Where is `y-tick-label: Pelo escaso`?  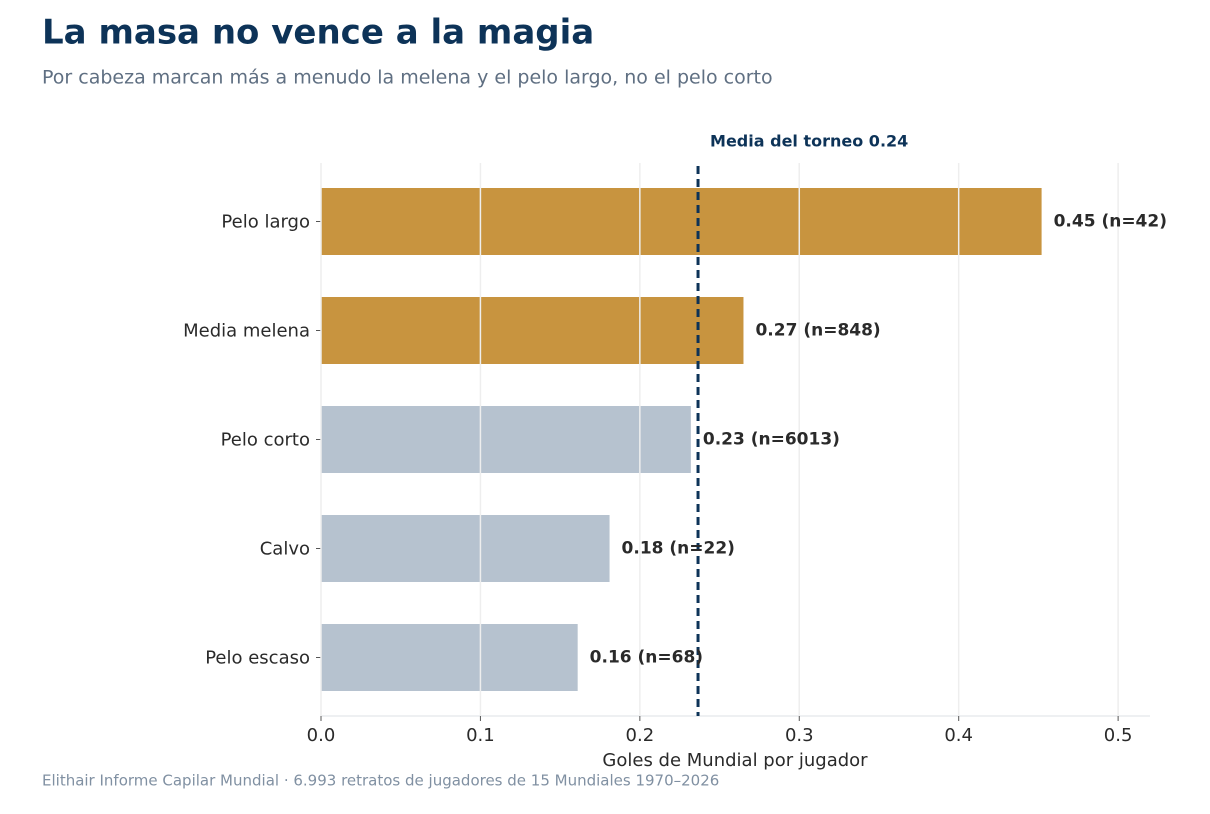
y-tick-label: Pelo escaso is located at coordinates (257, 658).